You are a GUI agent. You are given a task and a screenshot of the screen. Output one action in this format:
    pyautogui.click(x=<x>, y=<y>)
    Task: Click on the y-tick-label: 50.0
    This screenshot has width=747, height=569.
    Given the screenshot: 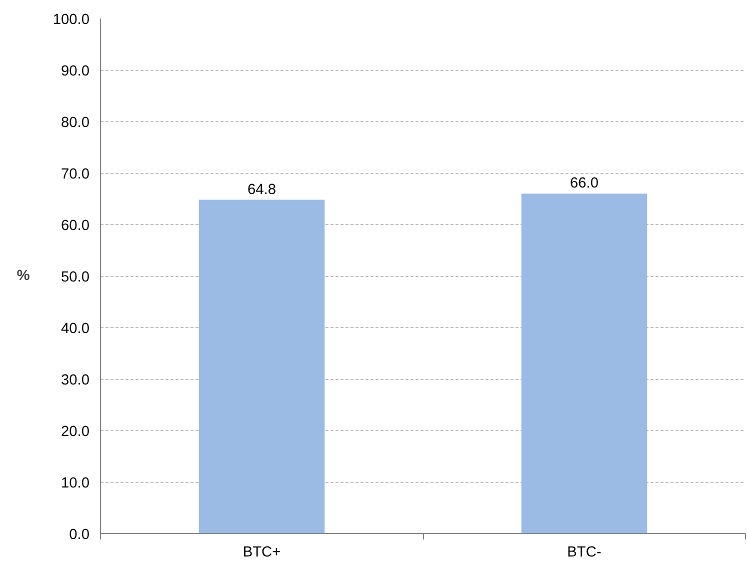 What is the action you would take?
    pyautogui.click(x=75, y=278)
    